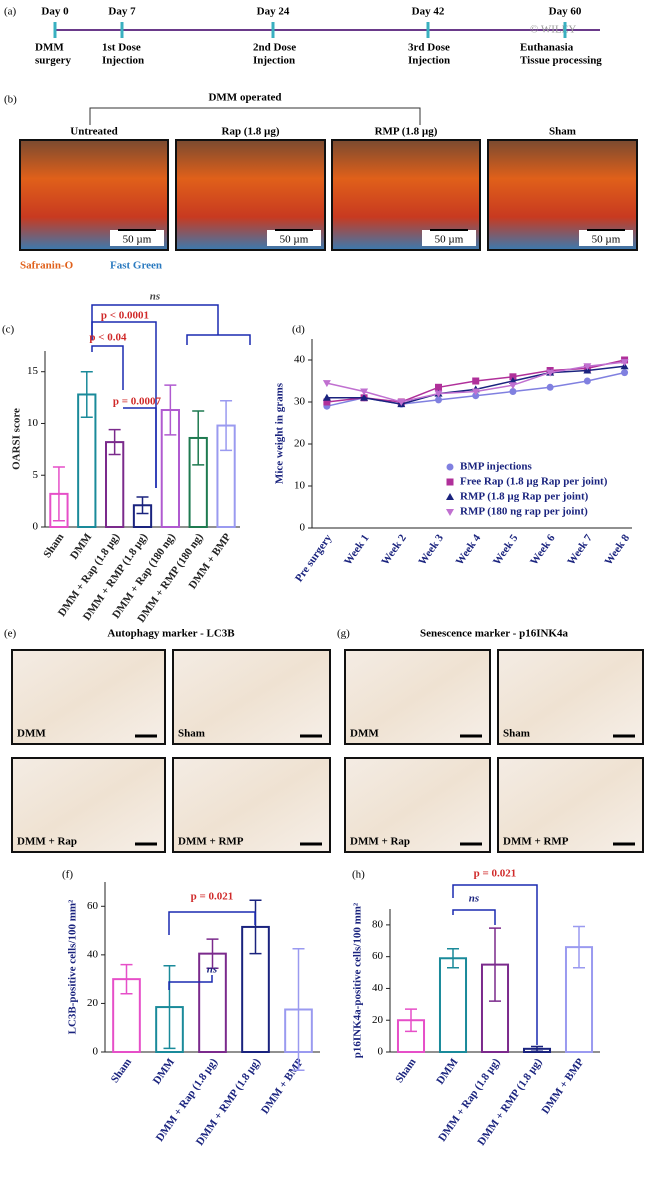 The image size is (650, 1185). What do you see at coordinates (469, 550) in the screenshot?
I see `x-tick-label: Week 4` at bounding box center [469, 550].